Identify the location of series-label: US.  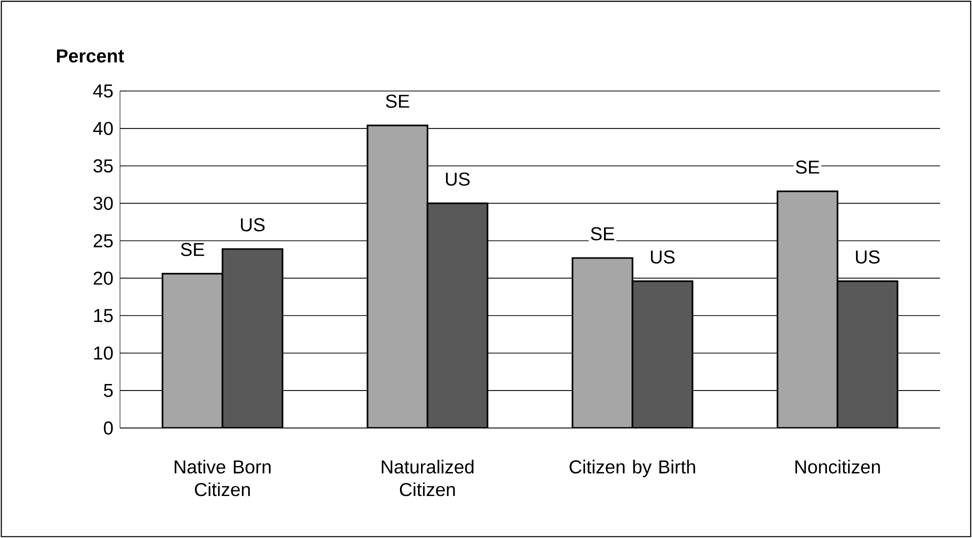
(662, 257).